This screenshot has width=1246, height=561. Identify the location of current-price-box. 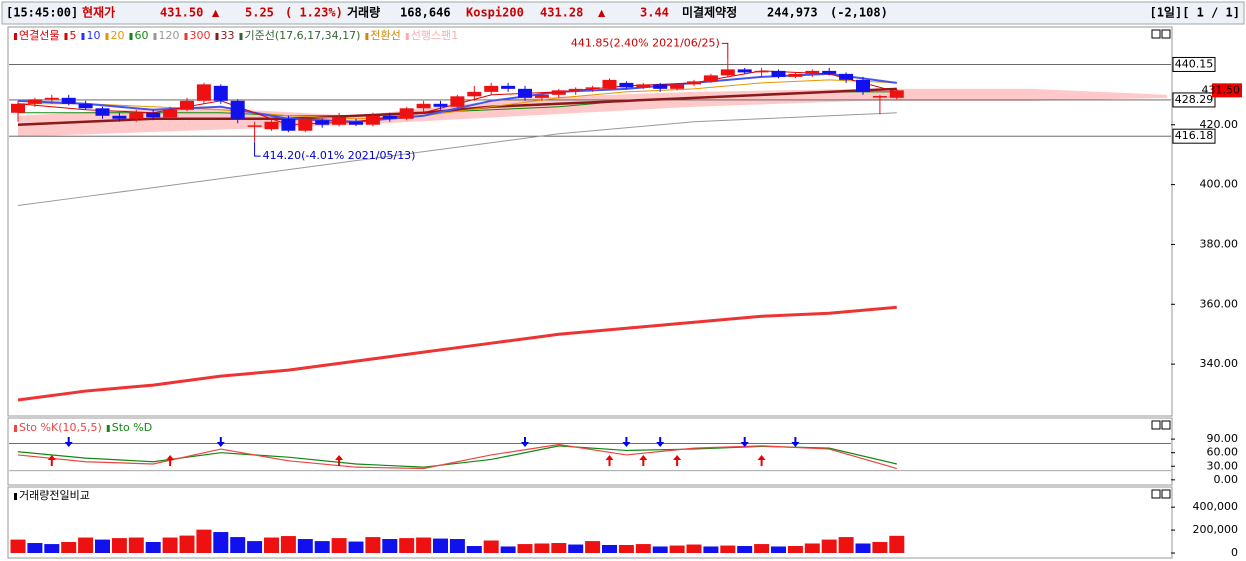
(1227, 90).